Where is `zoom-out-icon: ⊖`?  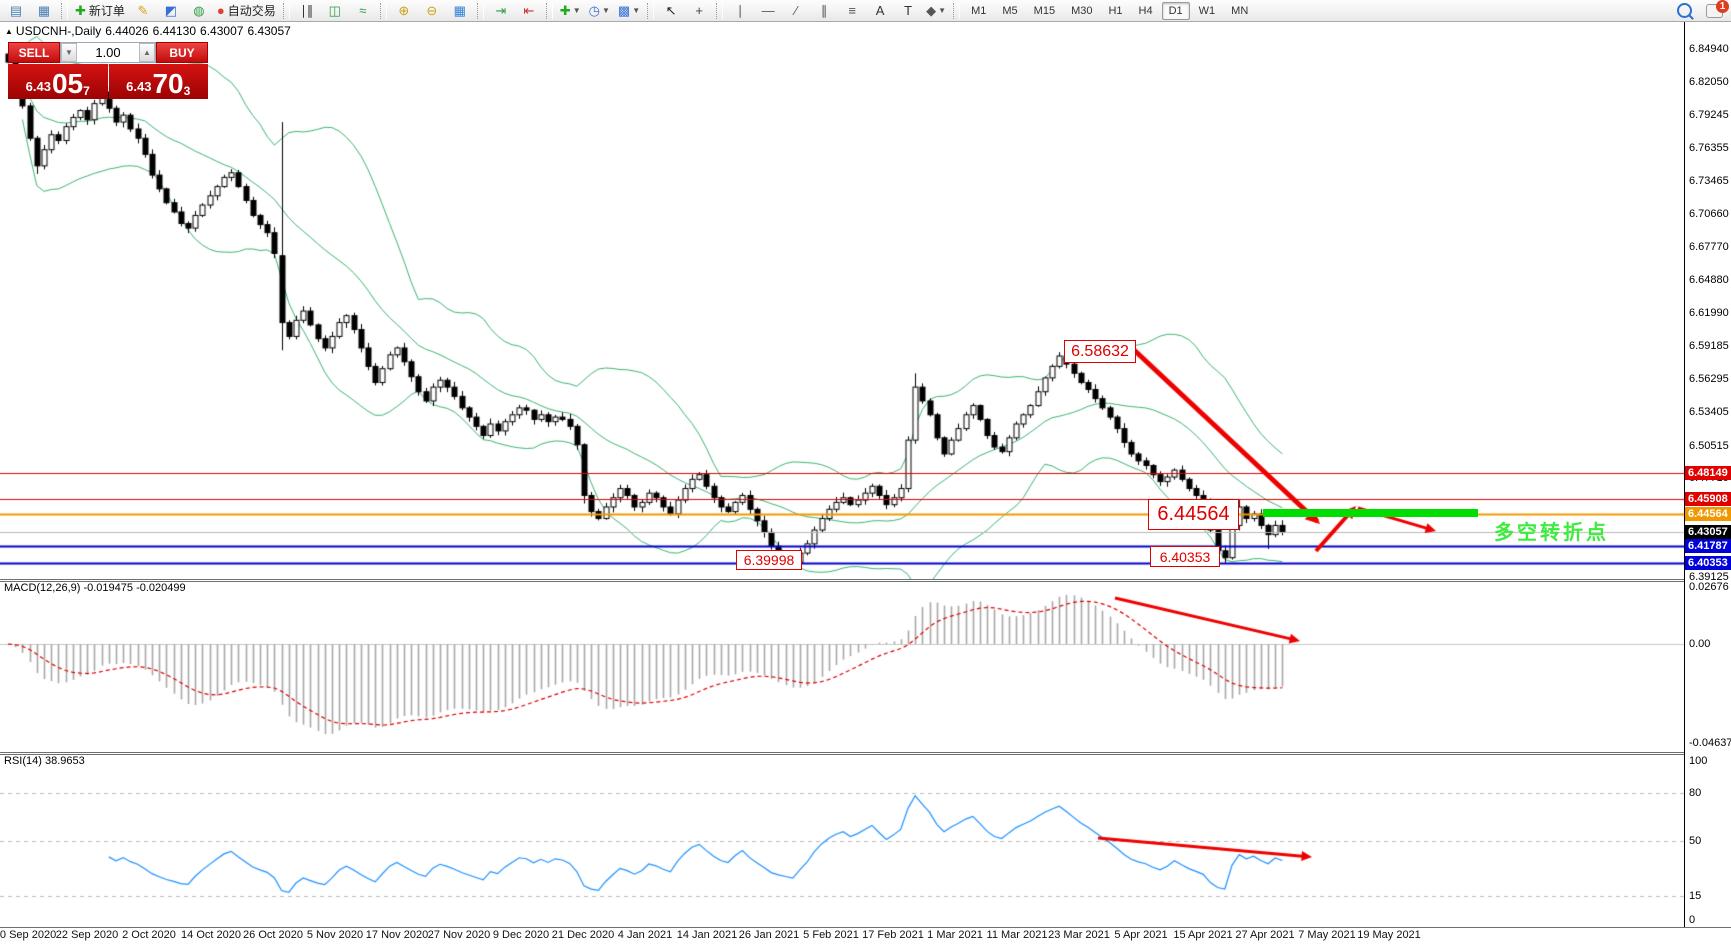
zoom-out-icon: ⊖ is located at coordinates (432, 11).